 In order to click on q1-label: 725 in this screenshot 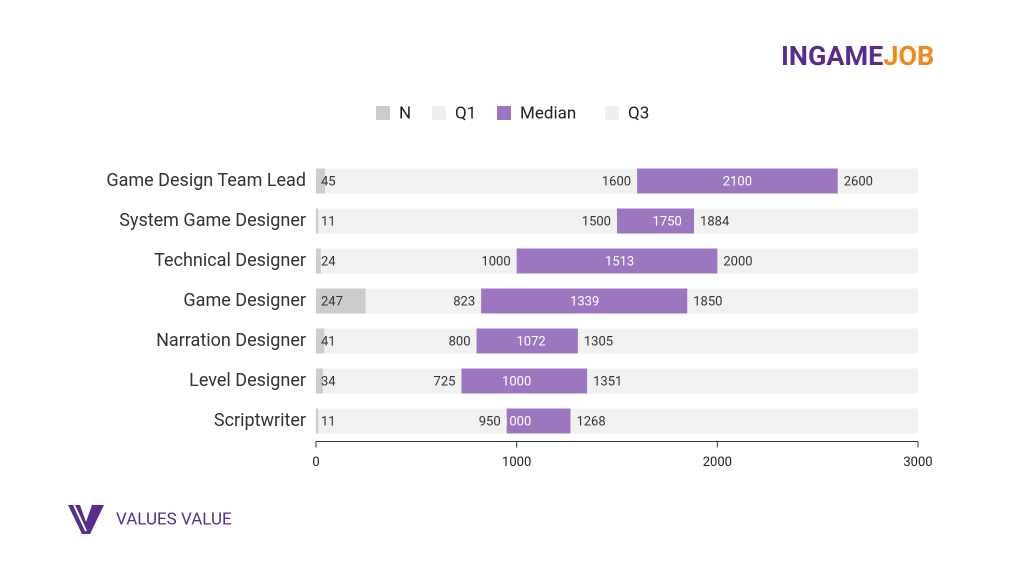, I will do `click(445, 381)`.